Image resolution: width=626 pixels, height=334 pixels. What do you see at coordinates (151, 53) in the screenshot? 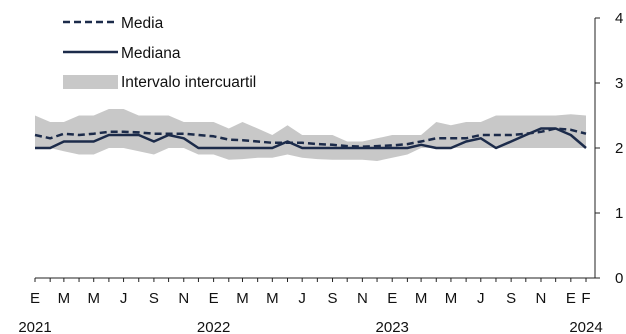
I see `legend-label-mediana: Mediana` at bounding box center [151, 53].